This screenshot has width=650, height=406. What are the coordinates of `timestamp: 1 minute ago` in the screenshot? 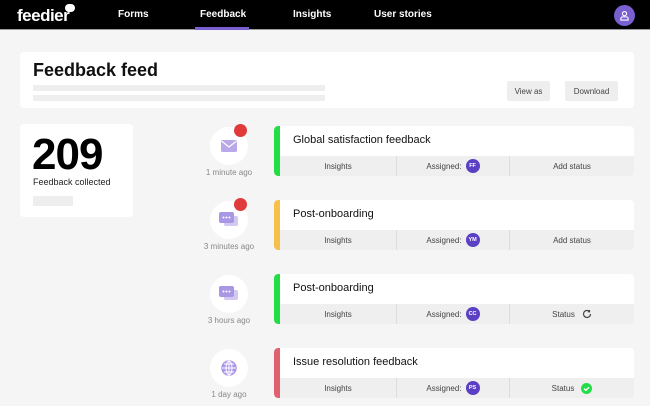 It's located at (229, 172).